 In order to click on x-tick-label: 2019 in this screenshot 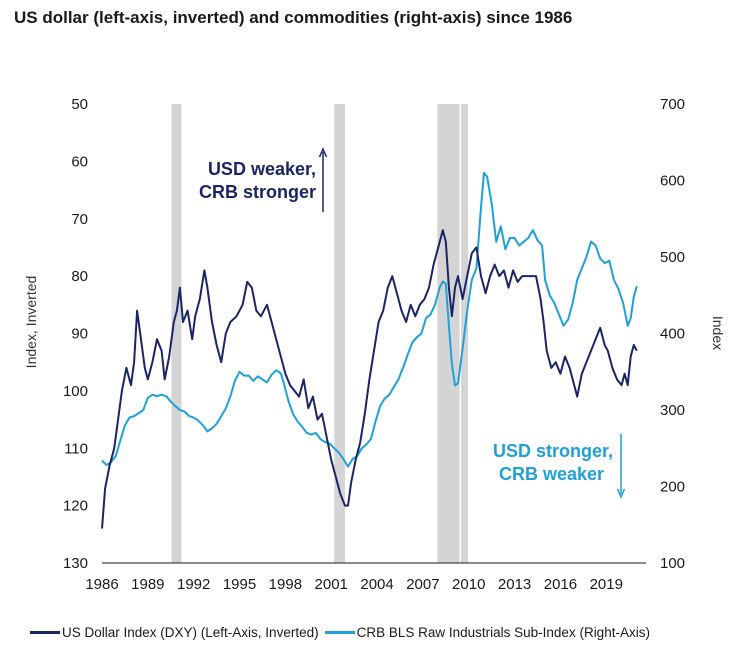, I will do `click(606, 584)`.